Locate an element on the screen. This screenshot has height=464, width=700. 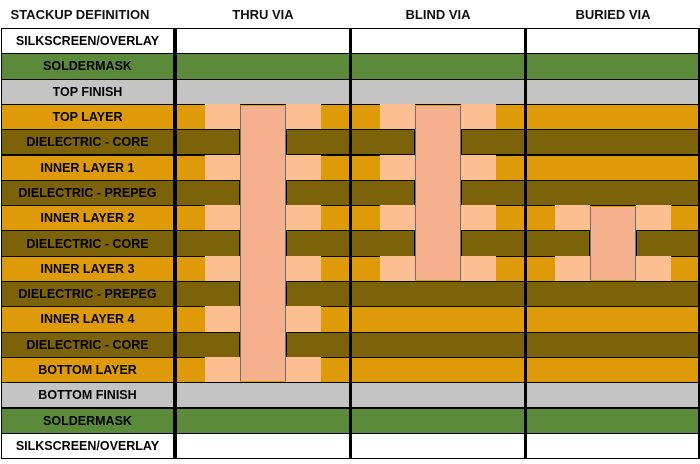
layer-label: INNER LAYER 1 is located at coordinates (87, 167).